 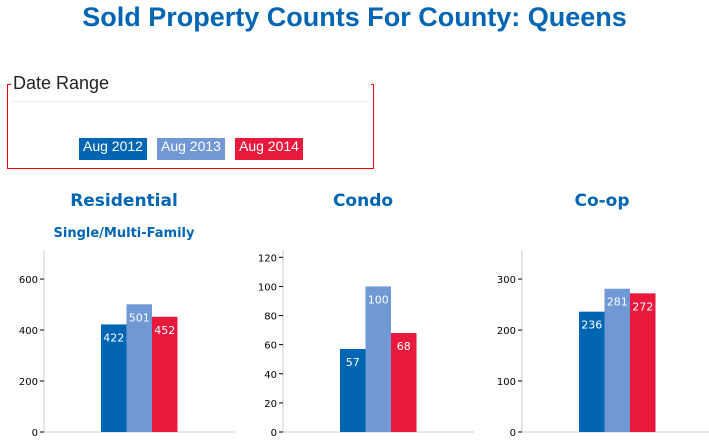 What do you see at coordinates (269, 149) in the screenshot?
I see `aug-2014-button: Aug 2014` at bounding box center [269, 149].